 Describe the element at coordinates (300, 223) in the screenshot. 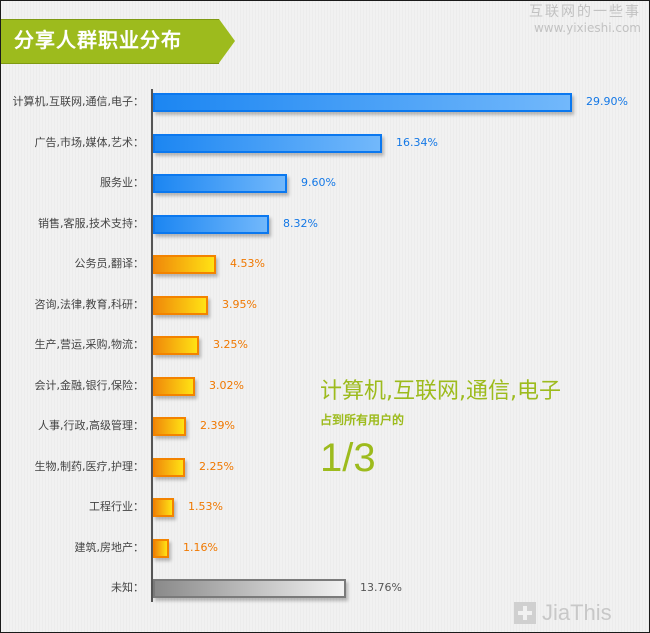

I see `value-label: 8.32%` at that location.